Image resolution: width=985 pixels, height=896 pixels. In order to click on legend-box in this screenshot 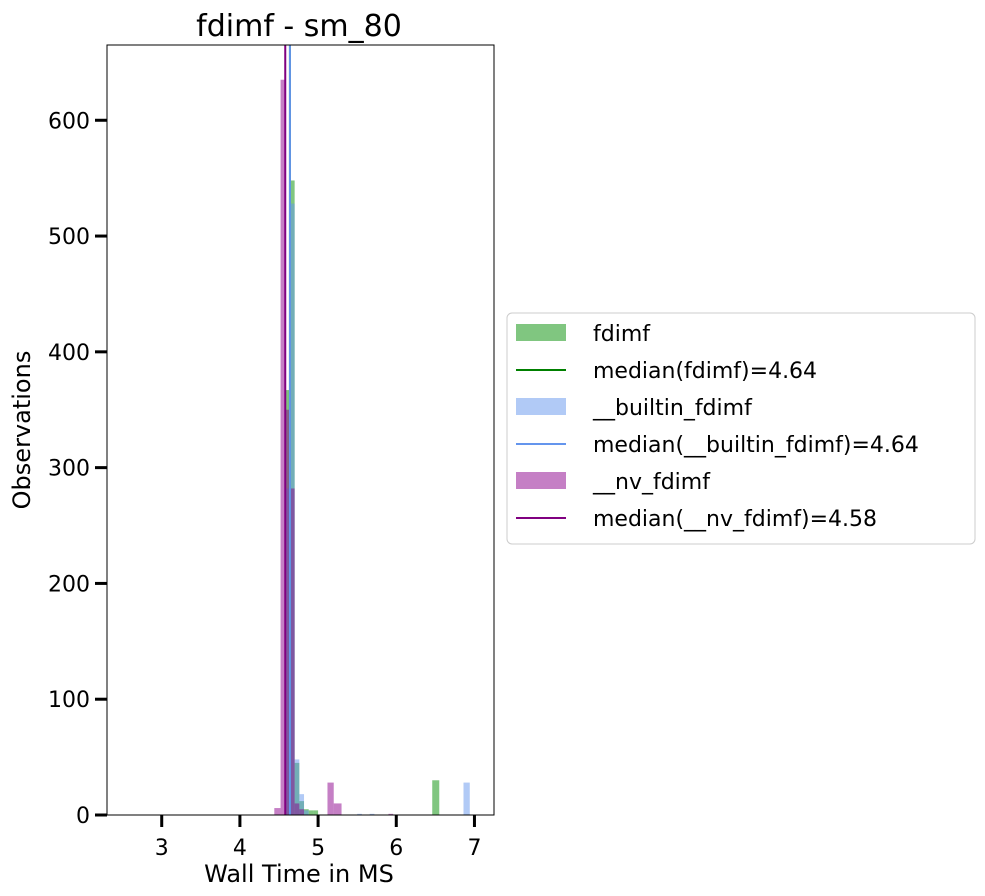, I will do `click(741, 428)`.